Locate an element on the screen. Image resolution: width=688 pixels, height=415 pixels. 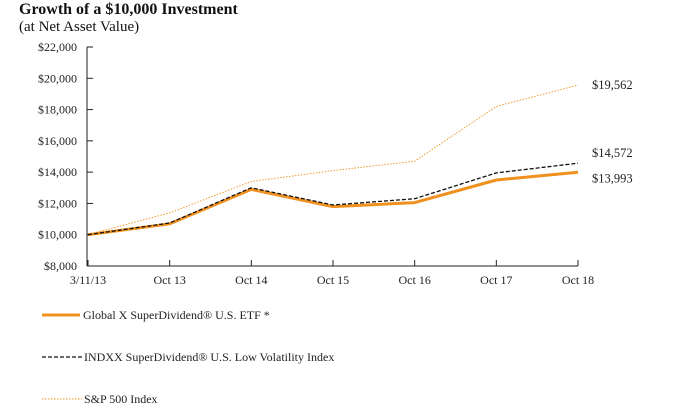
end-label-1: $14,572 is located at coordinates (612, 153).